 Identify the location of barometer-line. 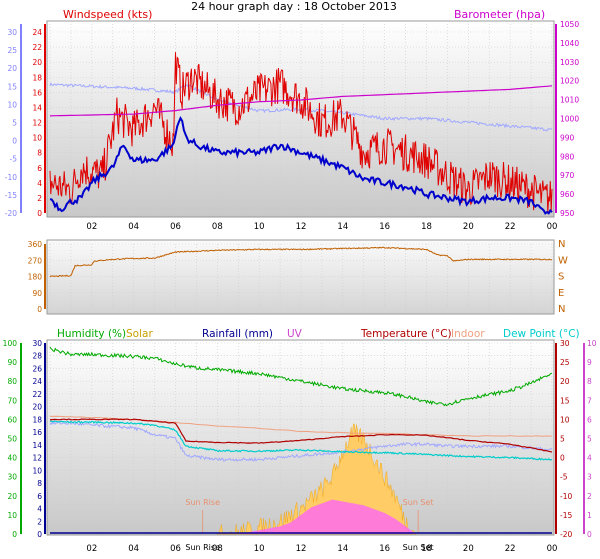
(301, 101).